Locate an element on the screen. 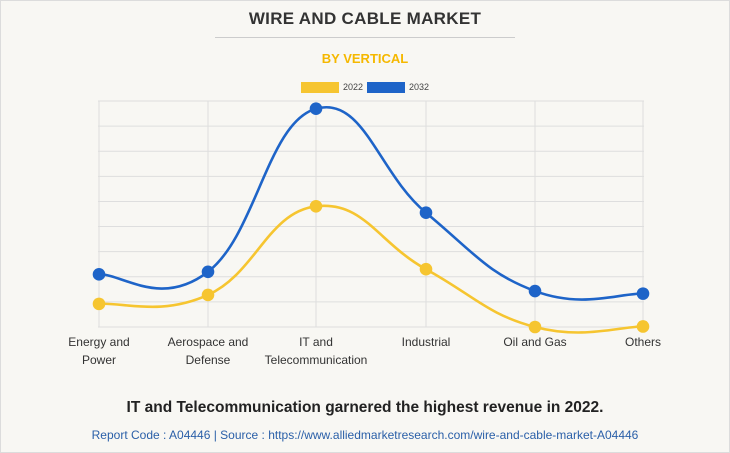 This screenshot has width=730, height=453. x-tick-label-2: IT and Telecommunication is located at coordinates (316, 351).